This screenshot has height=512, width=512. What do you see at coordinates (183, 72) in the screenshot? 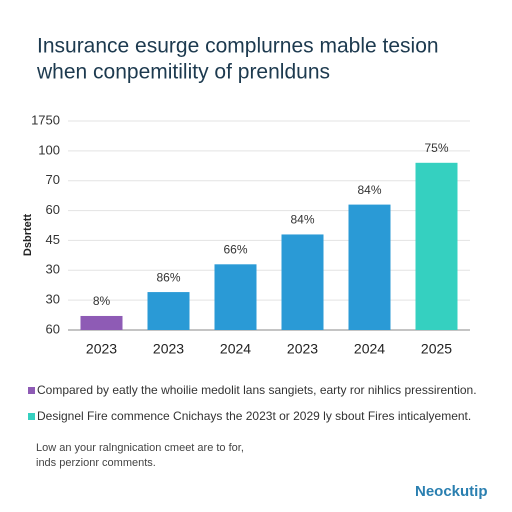
I see `chart-title: when conpemitility of prenlduns` at bounding box center [183, 72].